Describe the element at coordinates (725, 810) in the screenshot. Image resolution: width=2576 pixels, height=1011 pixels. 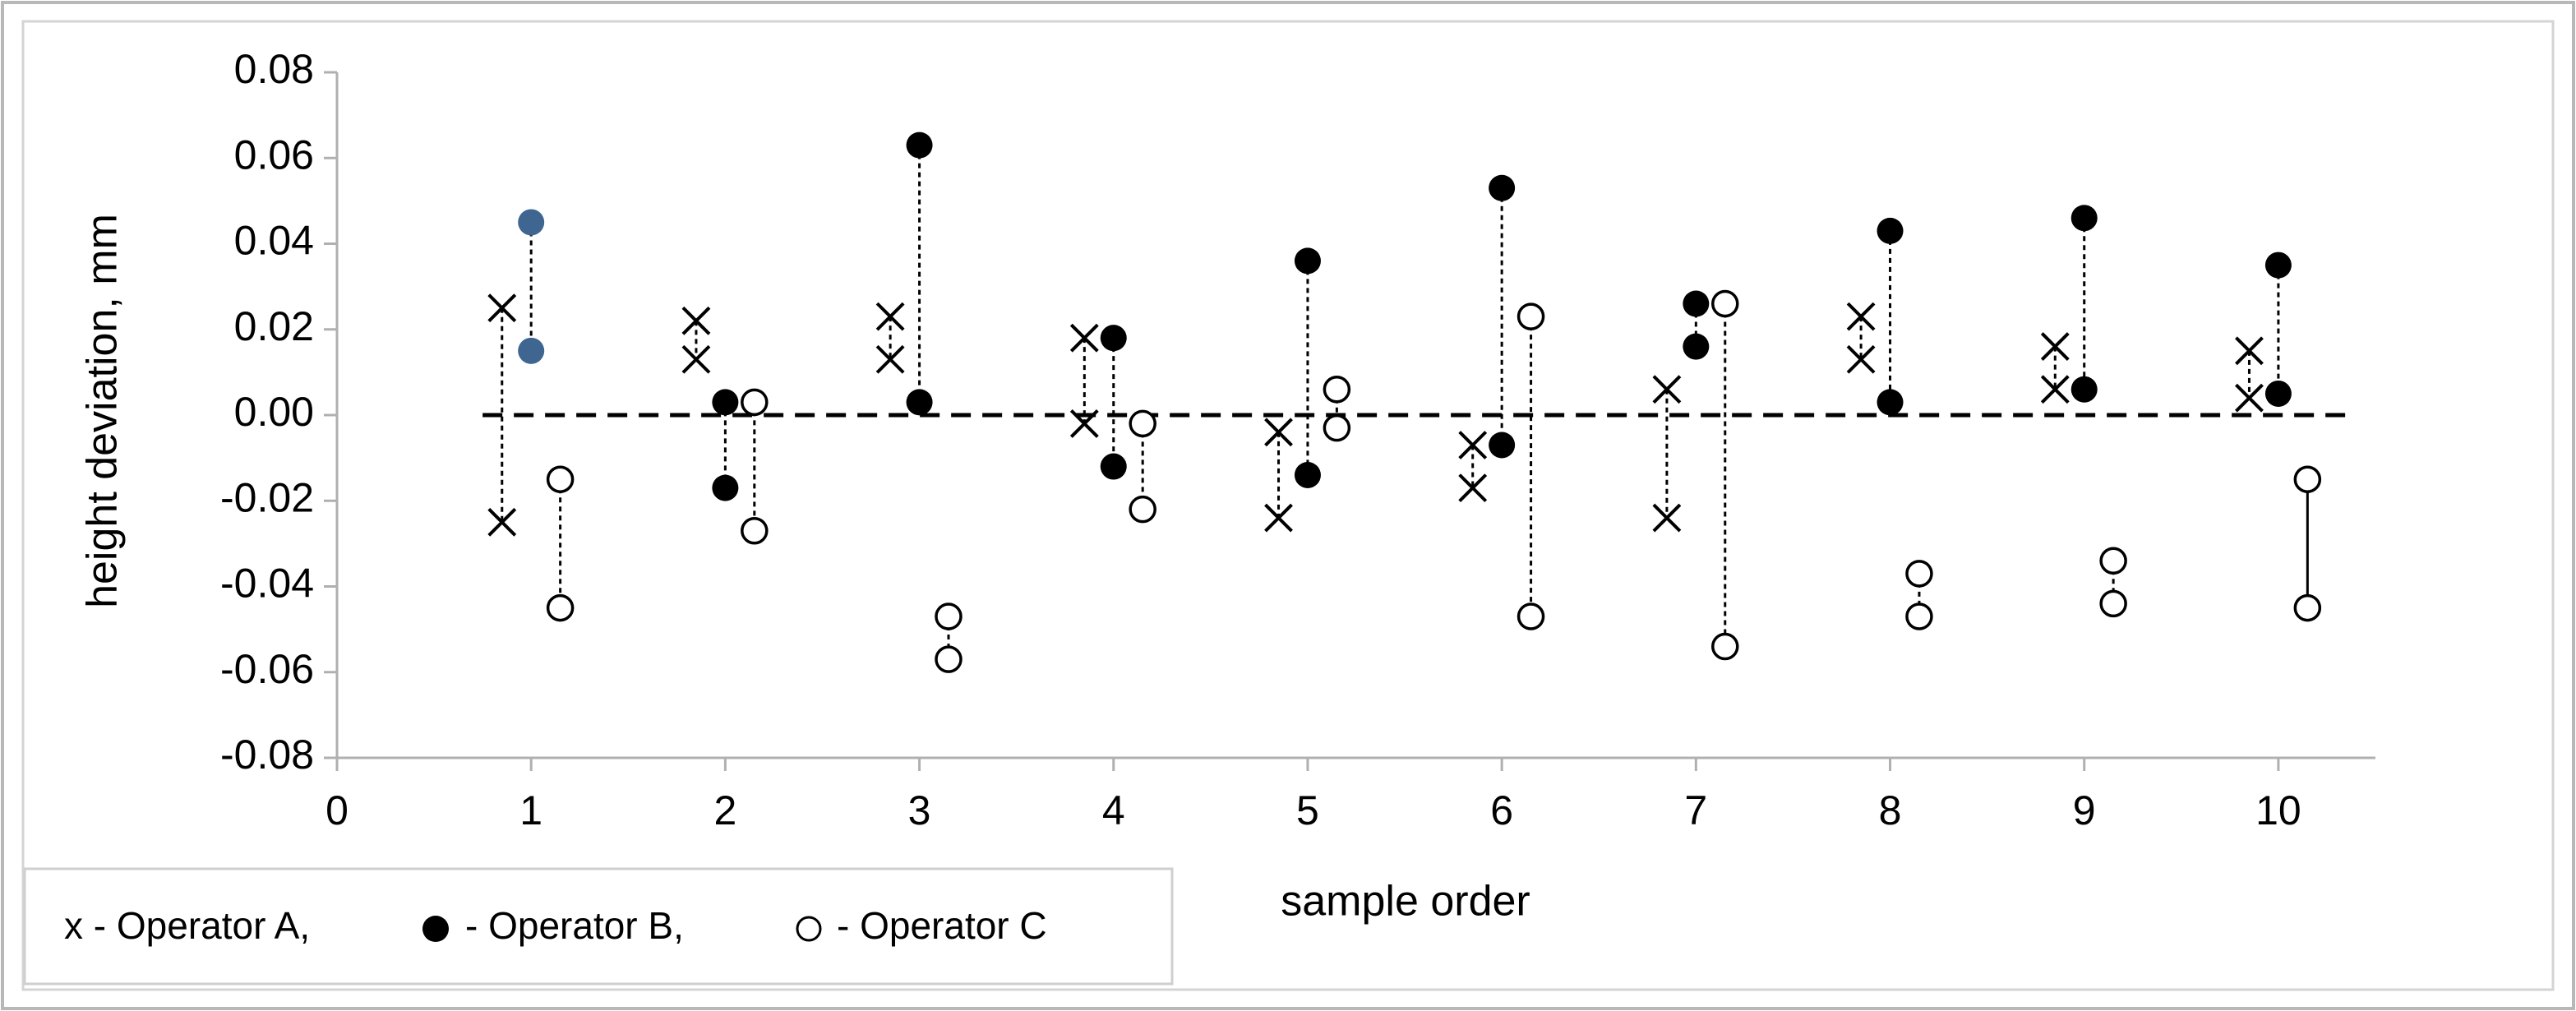
I see `x-tick-label: 2` at that location.